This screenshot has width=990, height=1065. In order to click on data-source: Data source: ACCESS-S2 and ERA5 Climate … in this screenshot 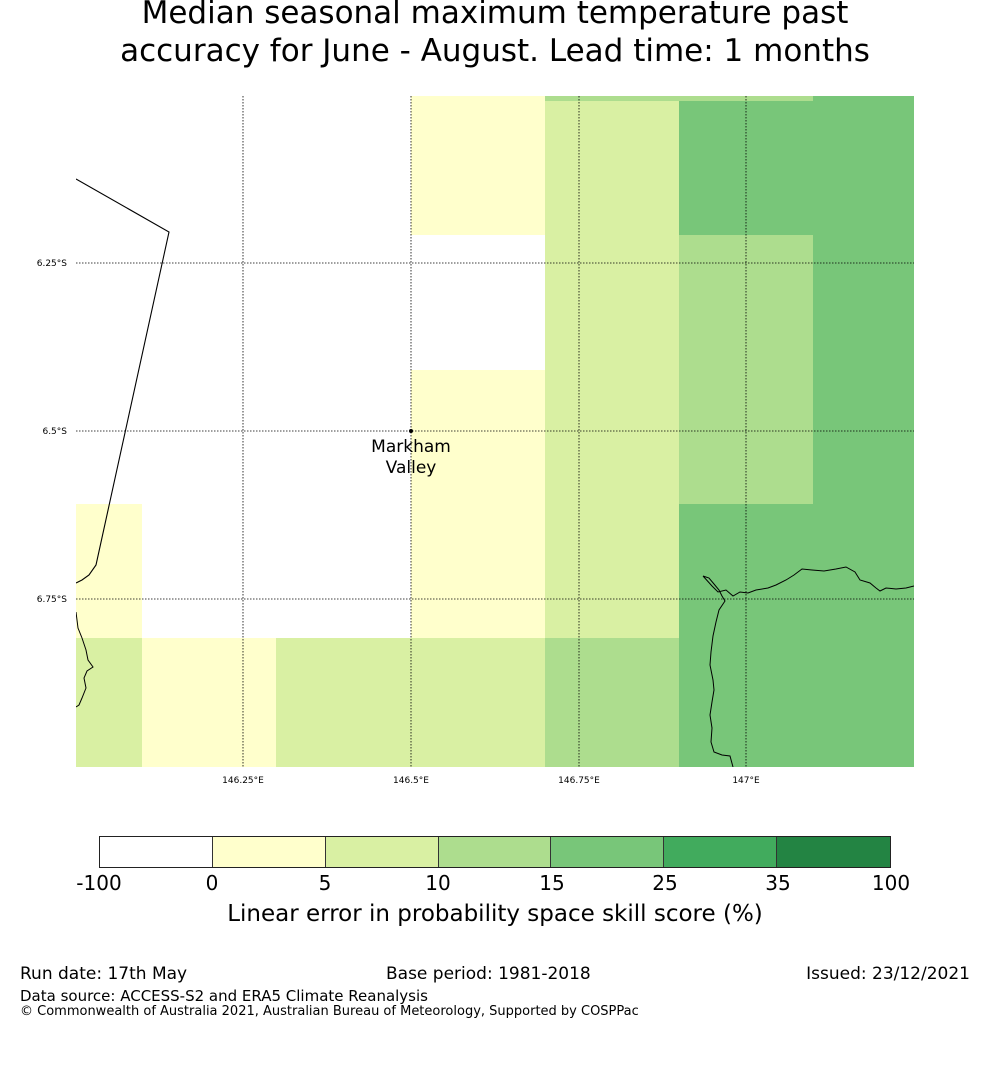, I will do `click(224, 996)`.